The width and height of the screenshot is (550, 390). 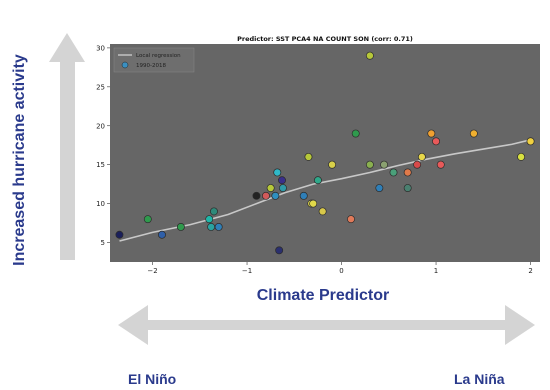 What do you see at coordinates (103, 243) in the screenshot?
I see `y-tick-label: 5` at bounding box center [103, 243].